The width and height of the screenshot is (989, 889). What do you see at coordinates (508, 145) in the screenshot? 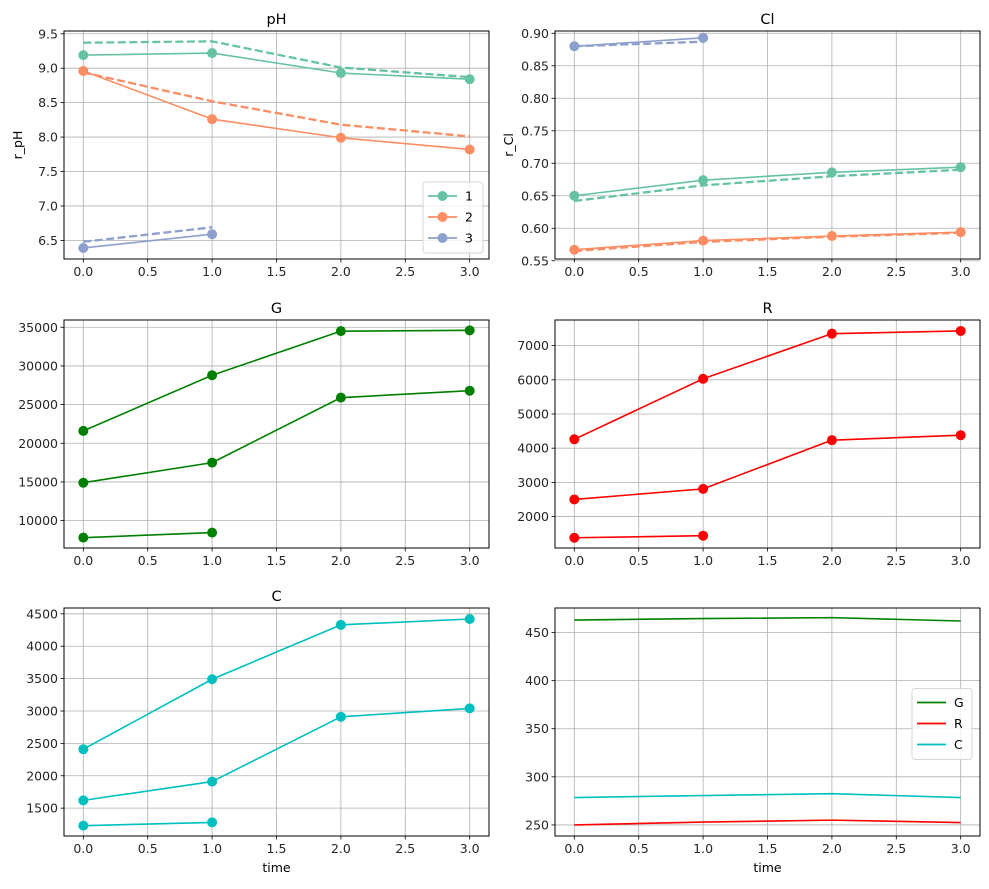
I see `y-axis-label: r_Cl` at bounding box center [508, 145].